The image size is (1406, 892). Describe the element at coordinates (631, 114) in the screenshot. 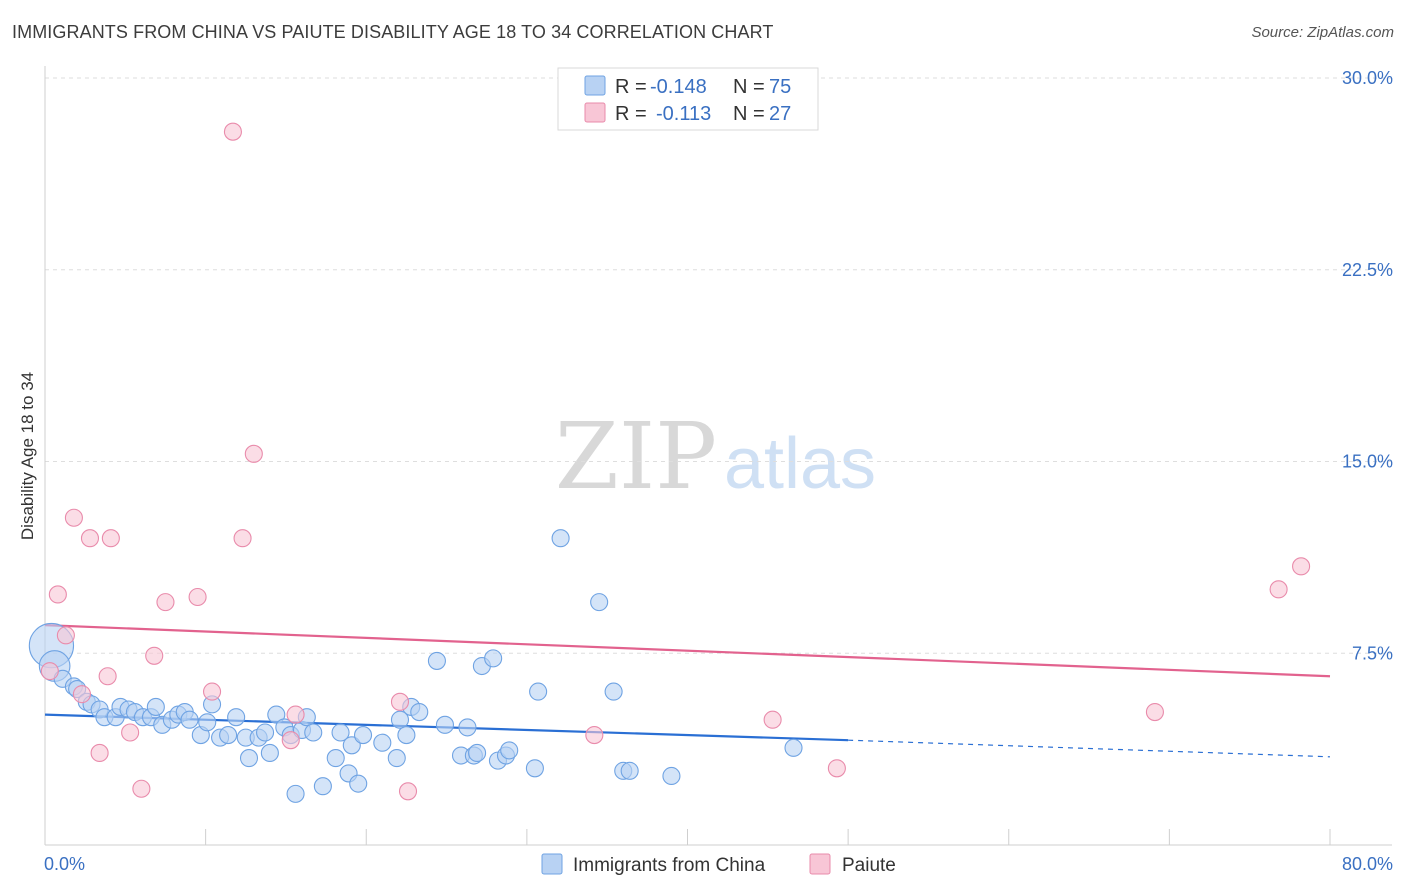

I see `legend-r-label-2: R =` at that location.